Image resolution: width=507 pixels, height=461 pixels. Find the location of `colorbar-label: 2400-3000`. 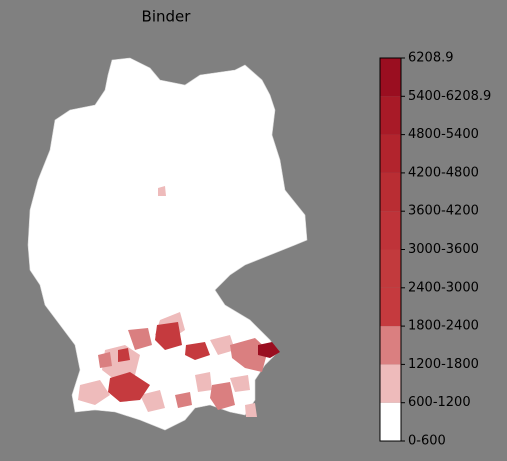

colorbar-label: 2400-3000 is located at coordinates (443, 287).